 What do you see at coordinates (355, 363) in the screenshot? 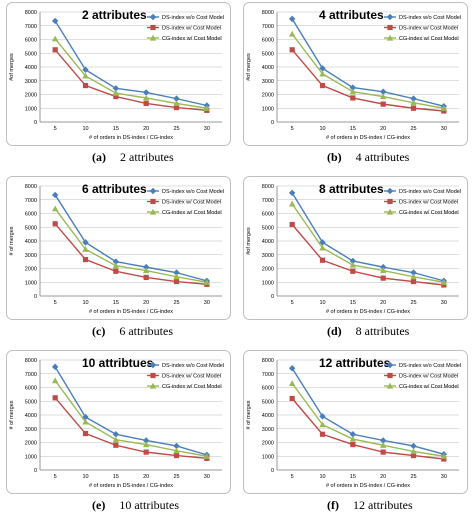
I see `chart-title: 12 attributes` at bounding box center [355, 363].